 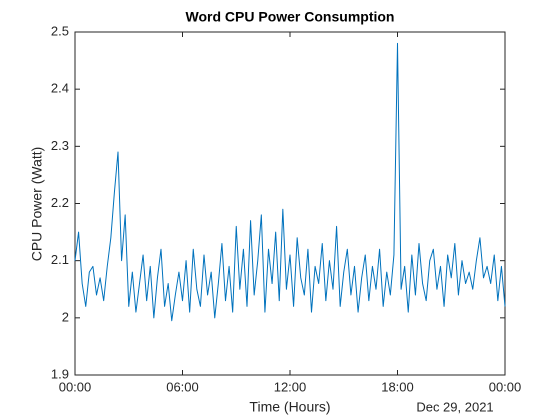 What do you see at coordinates (290, 386) in the screenshot?
I see `x-tick-label: 12:00` at bounding box center [290, 386].